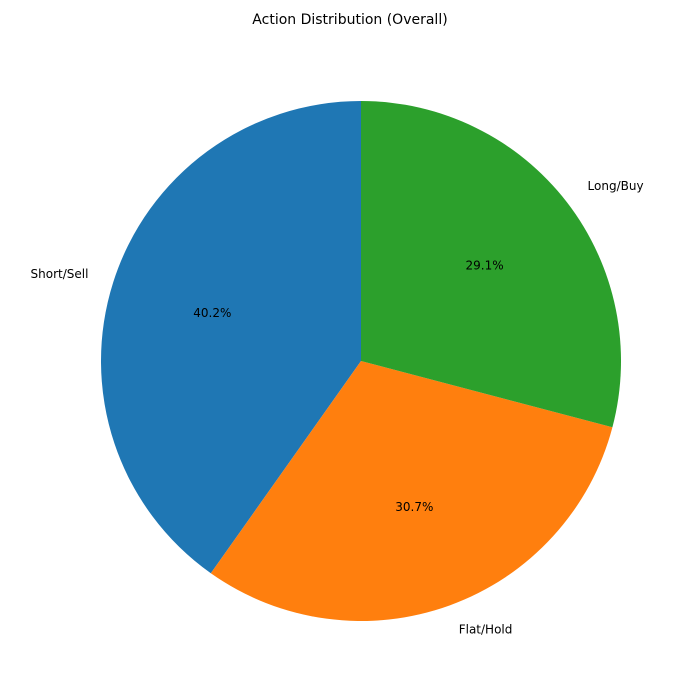  I want to click on chart-title: Action Distribution (Overall), so click(350, 20).